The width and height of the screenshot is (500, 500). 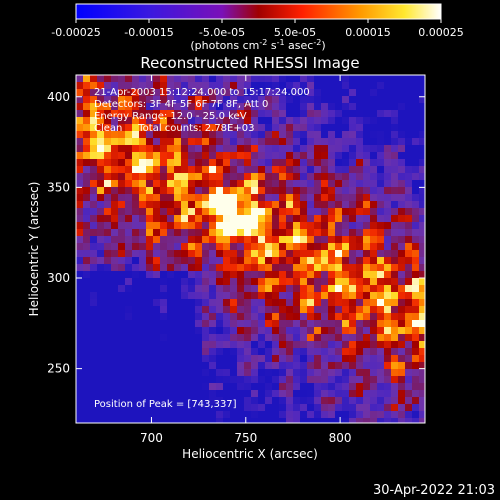 I want to click on colorbar-tick-label: -5.0e-05, so click(x=222, y=32).